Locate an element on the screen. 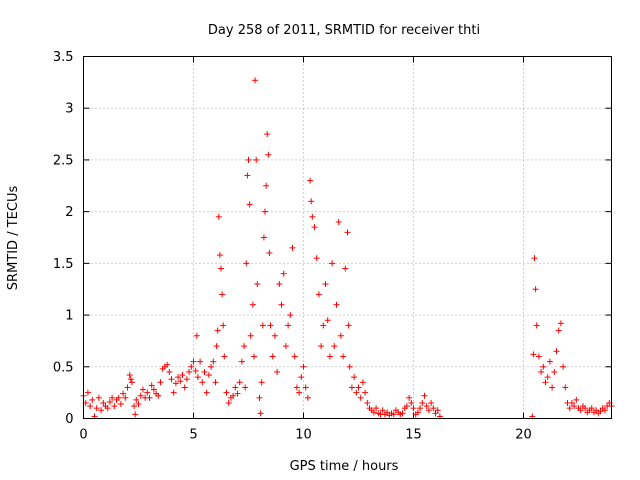  y-tick-label: 1.5 is located at coordinates (63, 264).